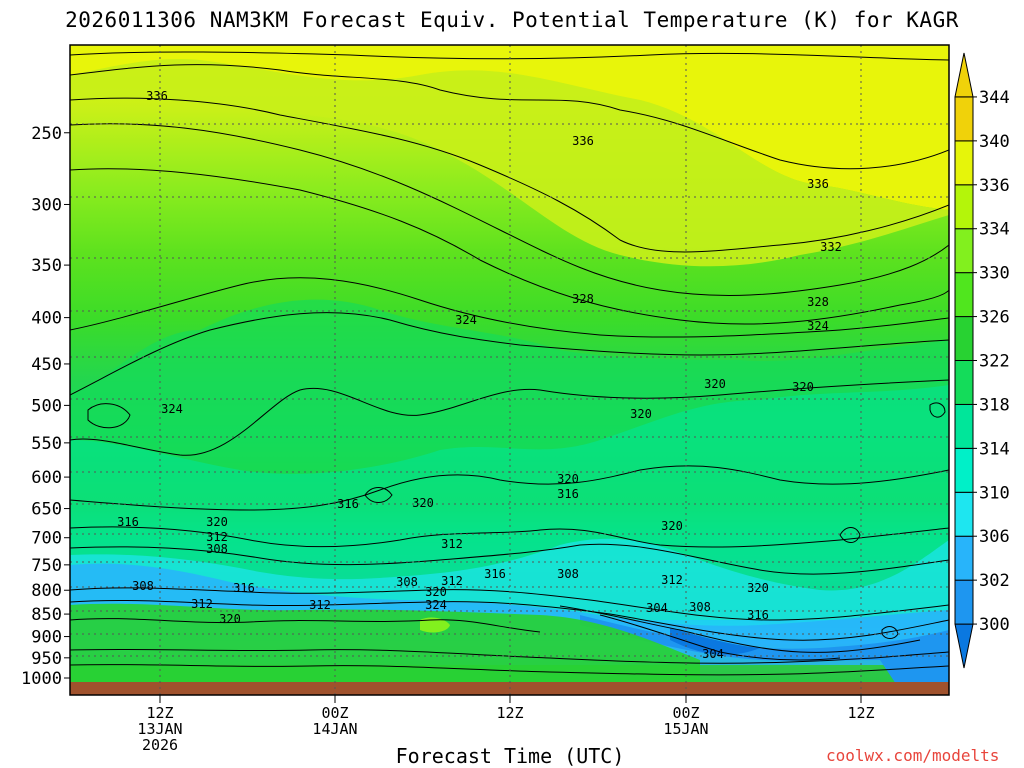  I want to click on region-326-330-lower, so click(385, 646).